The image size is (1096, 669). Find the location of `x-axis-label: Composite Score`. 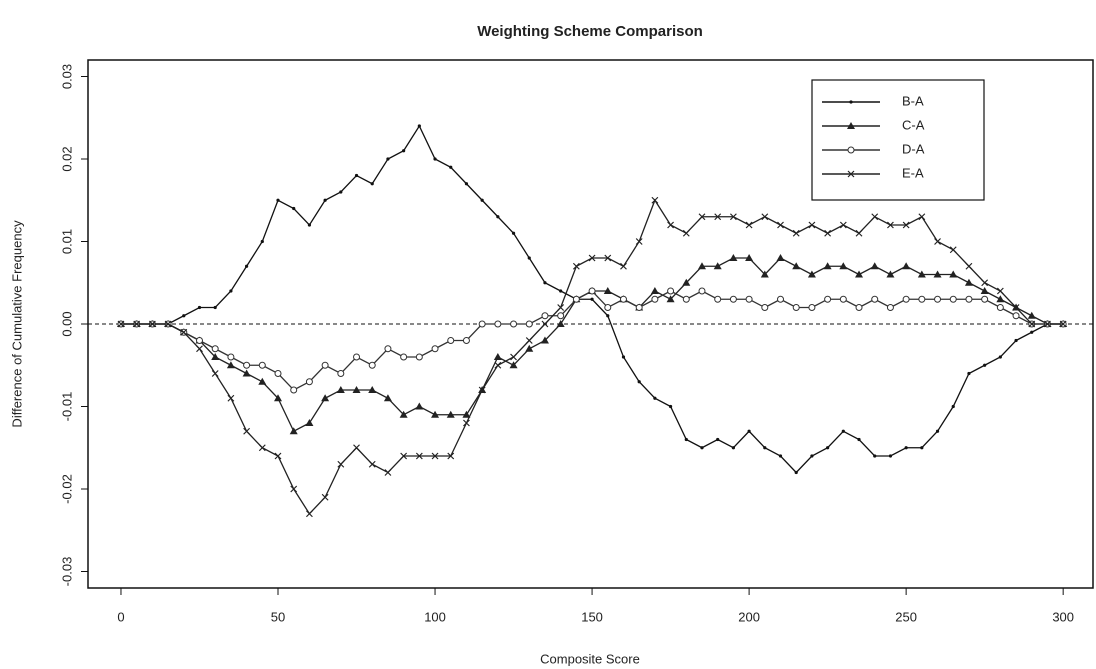

x-axis-label: Composite Score is located at coordinates (590, 658).